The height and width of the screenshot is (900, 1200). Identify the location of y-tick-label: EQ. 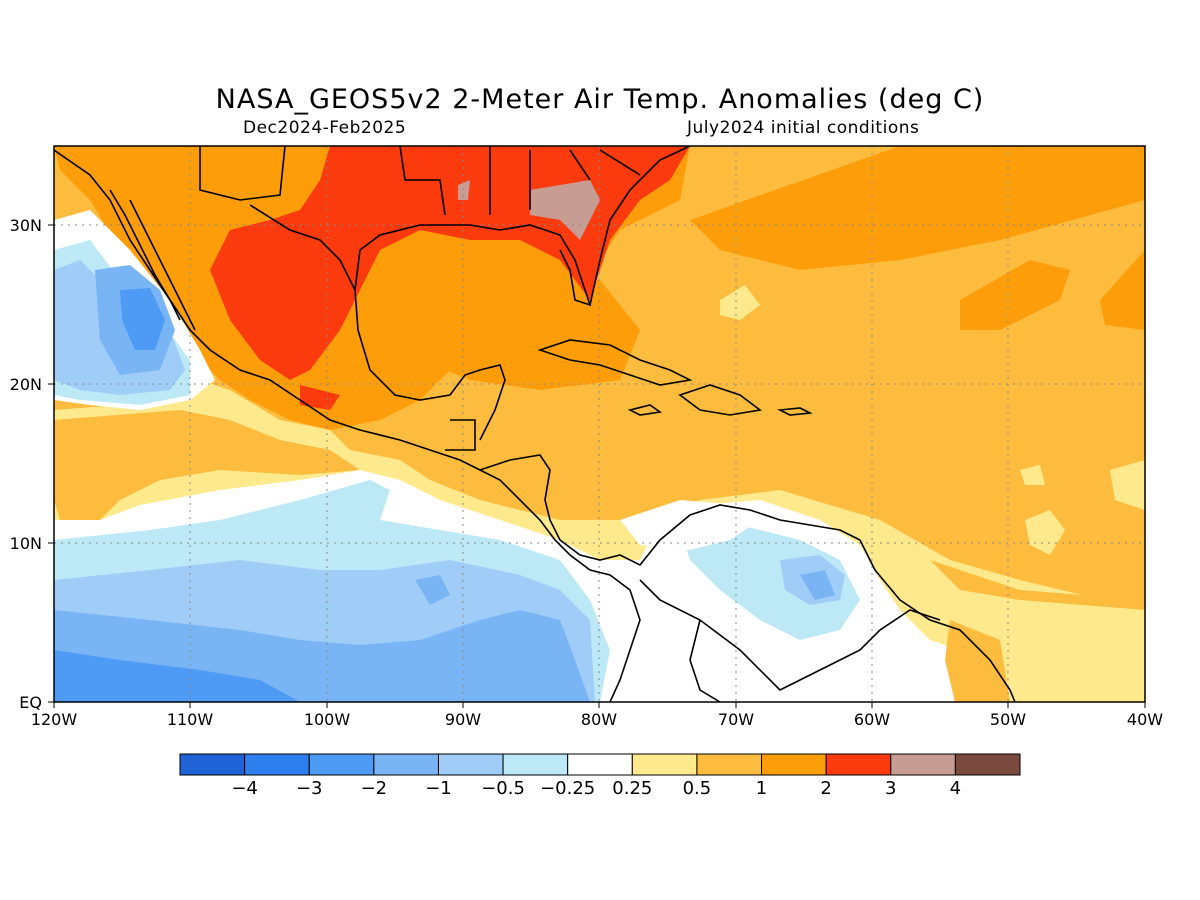
(30, 702).